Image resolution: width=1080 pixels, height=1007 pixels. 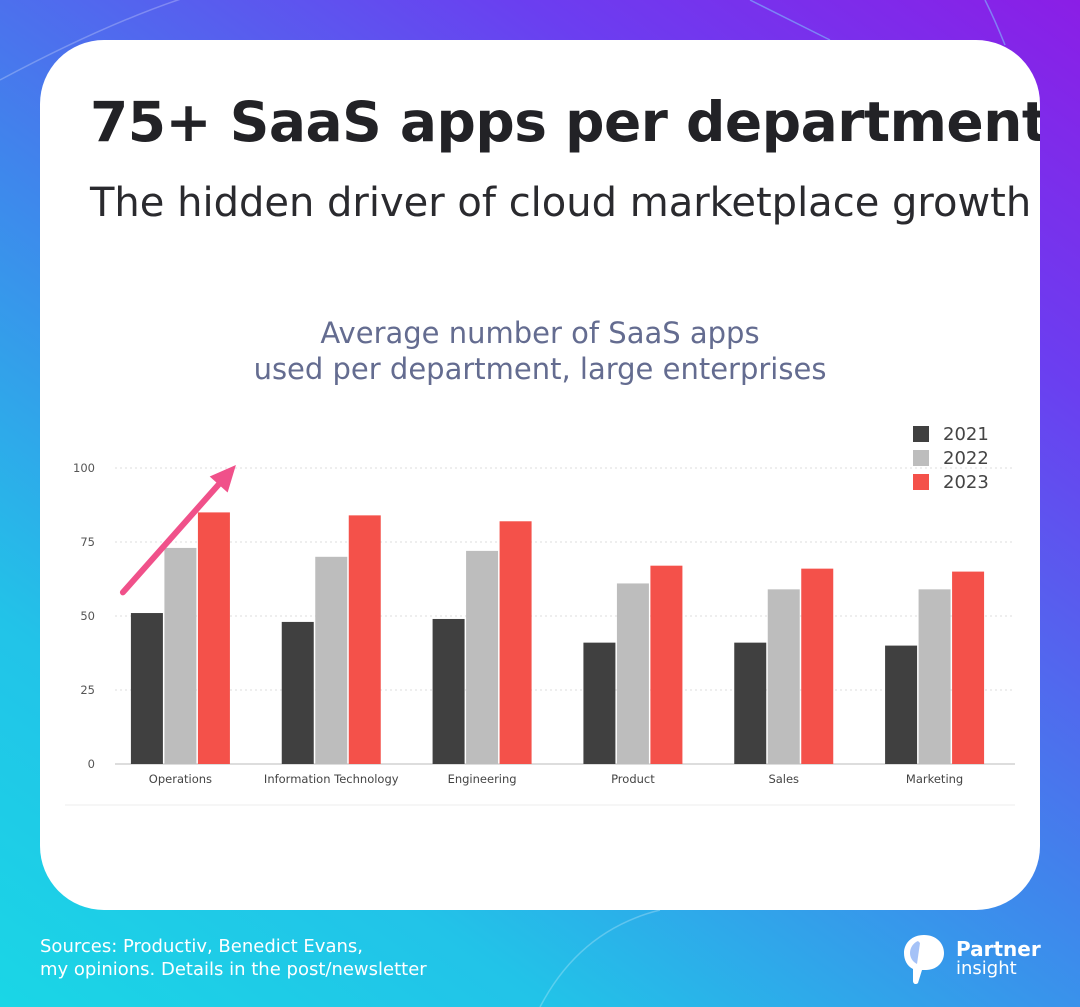 What do you see at coordinates (632, 673) in the screenshot?
I see `bar-2022-product` at bounding box center [632, 673].